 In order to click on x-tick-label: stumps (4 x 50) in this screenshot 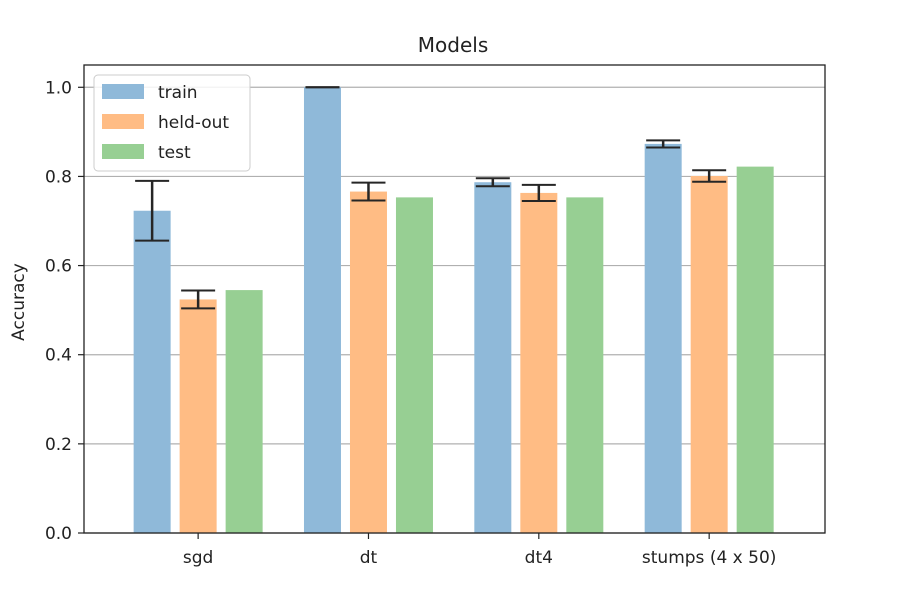, I will do `click(709, 558)`.